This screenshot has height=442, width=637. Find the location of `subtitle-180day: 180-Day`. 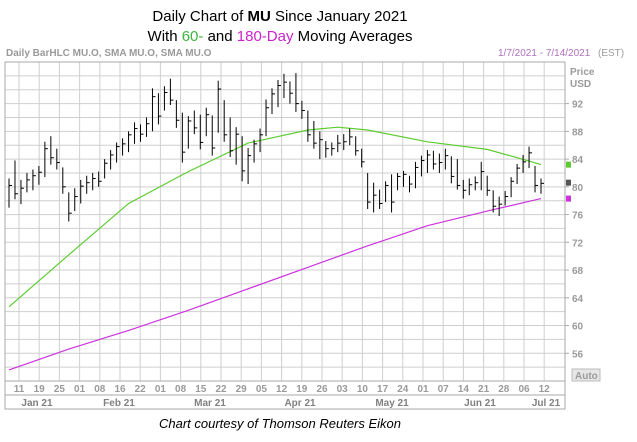

subtitle-180day: 180-Day is located at coordinates (265, 36).